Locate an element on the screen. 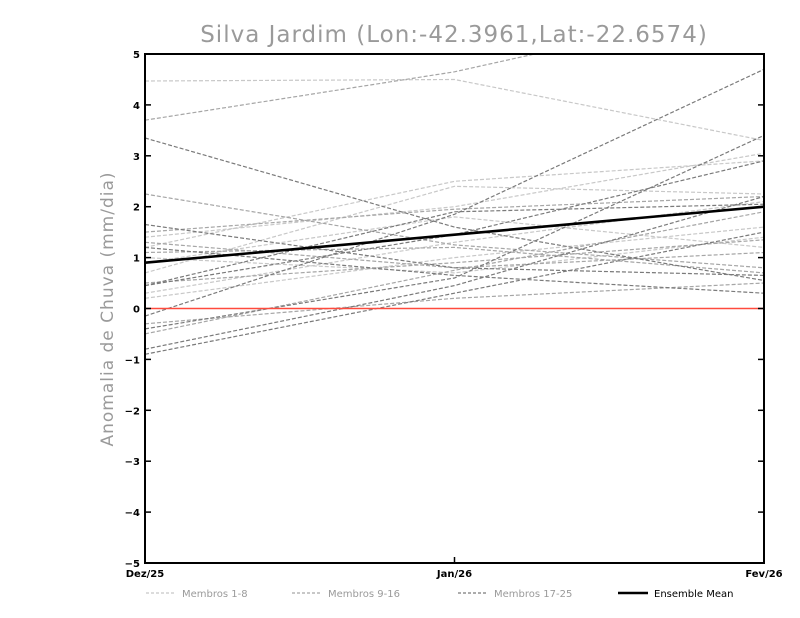  y-tick-label: −5 is located at coordinates (132, 564).